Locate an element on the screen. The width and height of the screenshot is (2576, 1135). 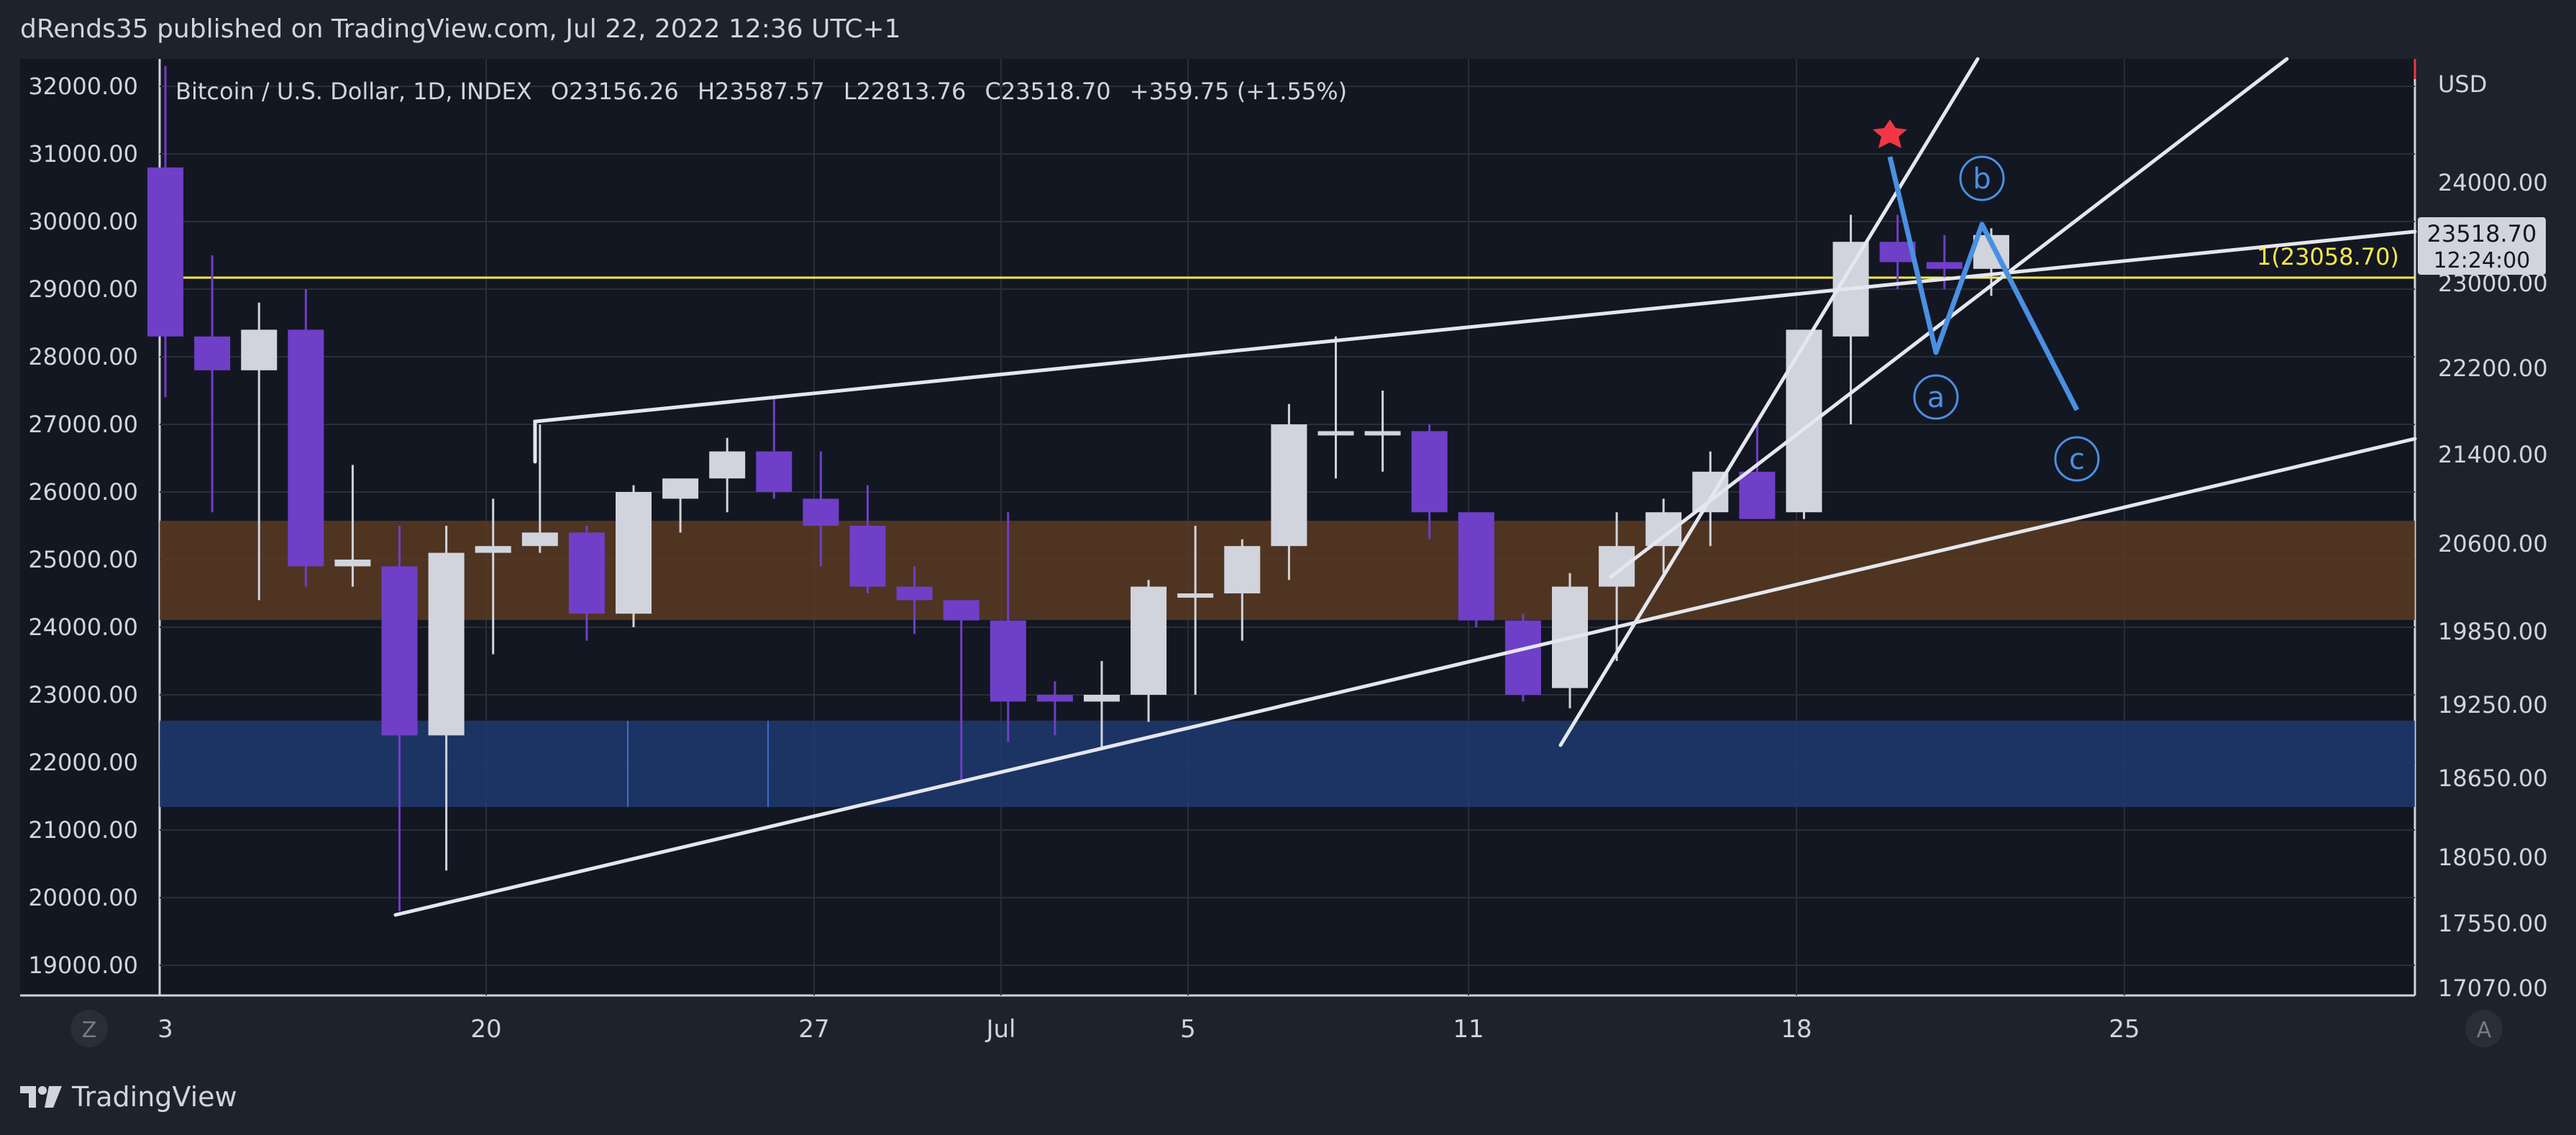
price-badge: 23518.70 12:24:00 is located at coordinates (2482, 246).